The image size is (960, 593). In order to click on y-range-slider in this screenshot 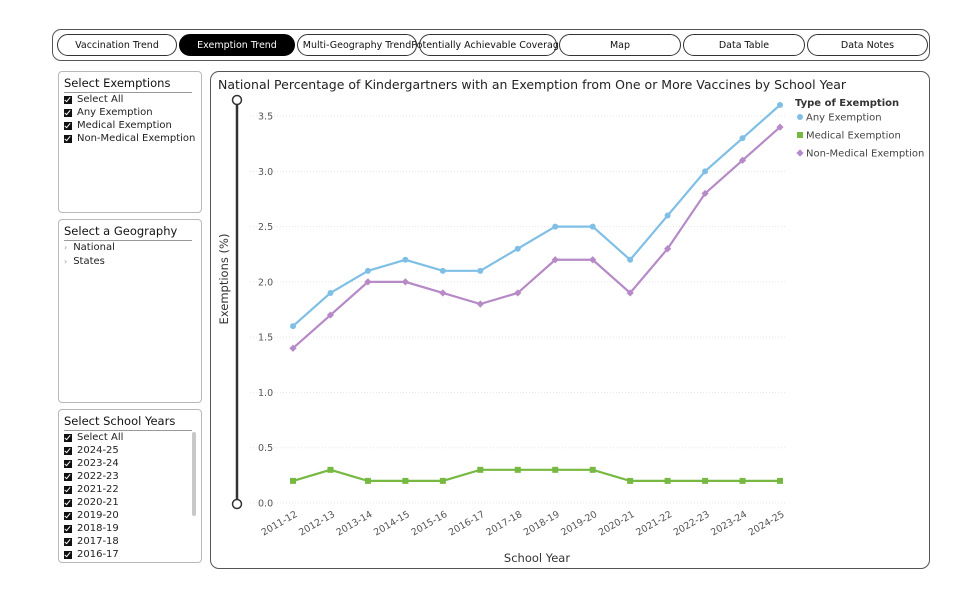, I will do `click(237, 302)`.